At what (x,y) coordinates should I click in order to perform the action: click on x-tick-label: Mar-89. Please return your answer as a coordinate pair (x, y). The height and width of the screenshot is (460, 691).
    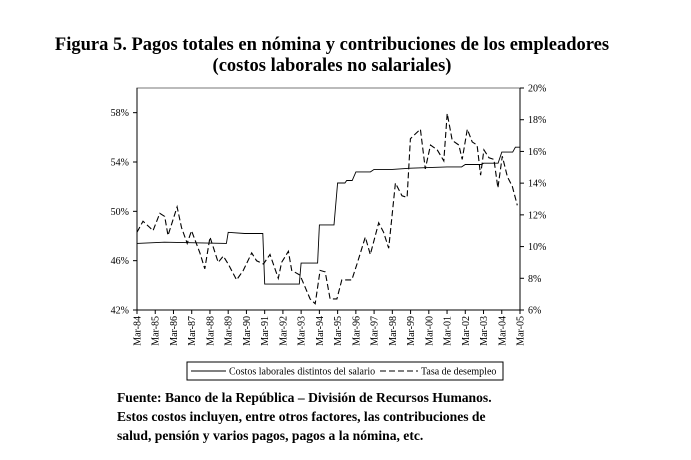
    Looking at the image, I should click on (229, 331).